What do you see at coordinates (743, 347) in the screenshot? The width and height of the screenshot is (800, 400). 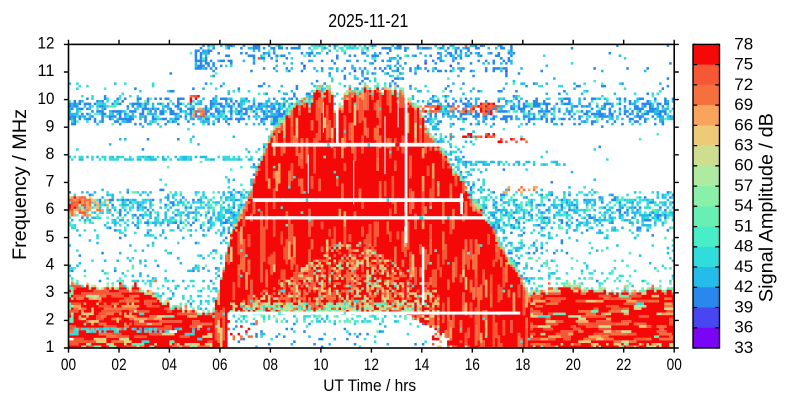 I see `svg-text: 33` at bounding box center [743, 347].